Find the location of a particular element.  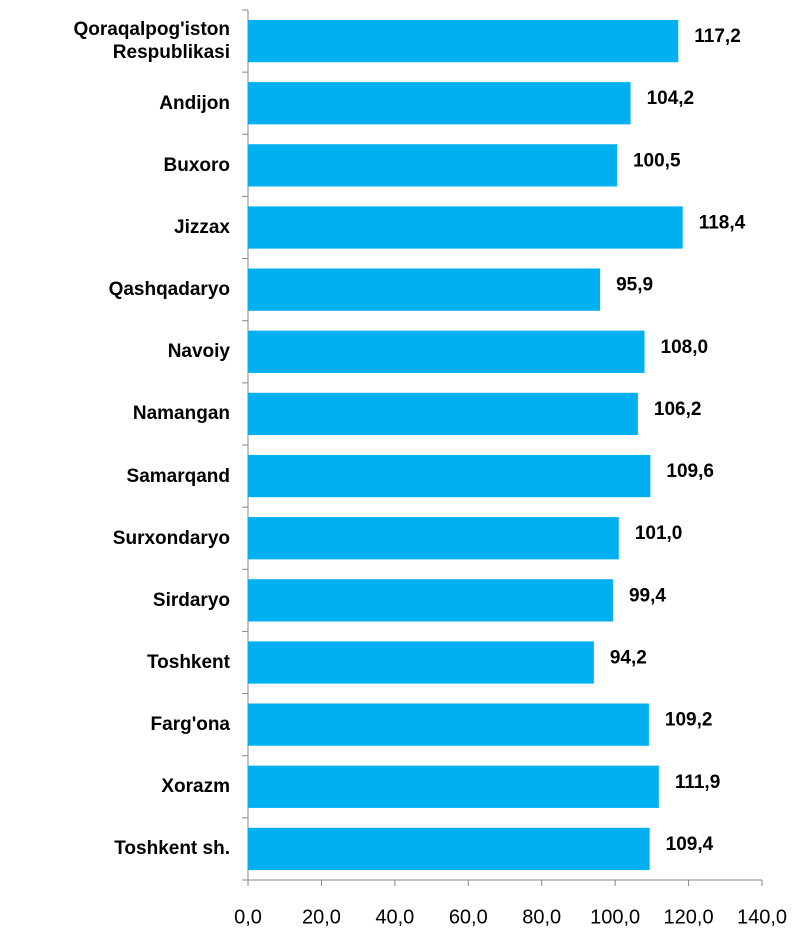

value-label: 118,4 is located at coordinates (722, 223).